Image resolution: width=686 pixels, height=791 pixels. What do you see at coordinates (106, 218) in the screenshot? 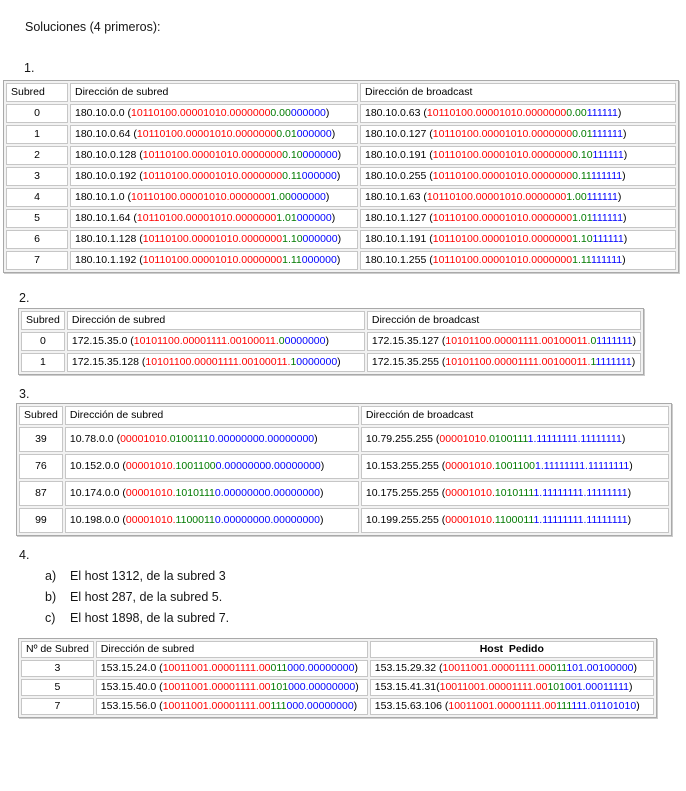
I see `ip-decimal: 180.10.1.64 (` at bounding box center [106, 218].